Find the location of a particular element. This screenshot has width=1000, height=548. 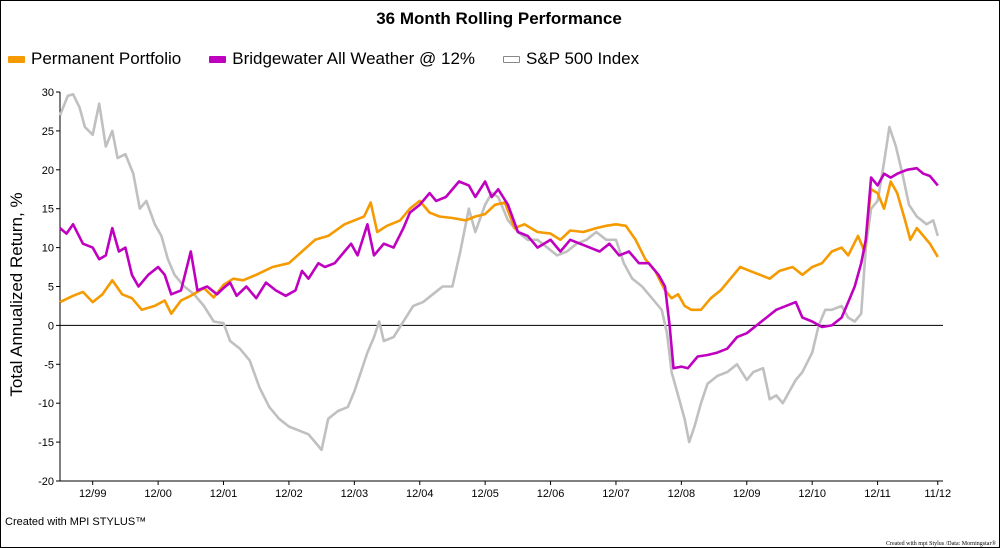

y-tick-label: 0 is located at coordinates (51, 326).